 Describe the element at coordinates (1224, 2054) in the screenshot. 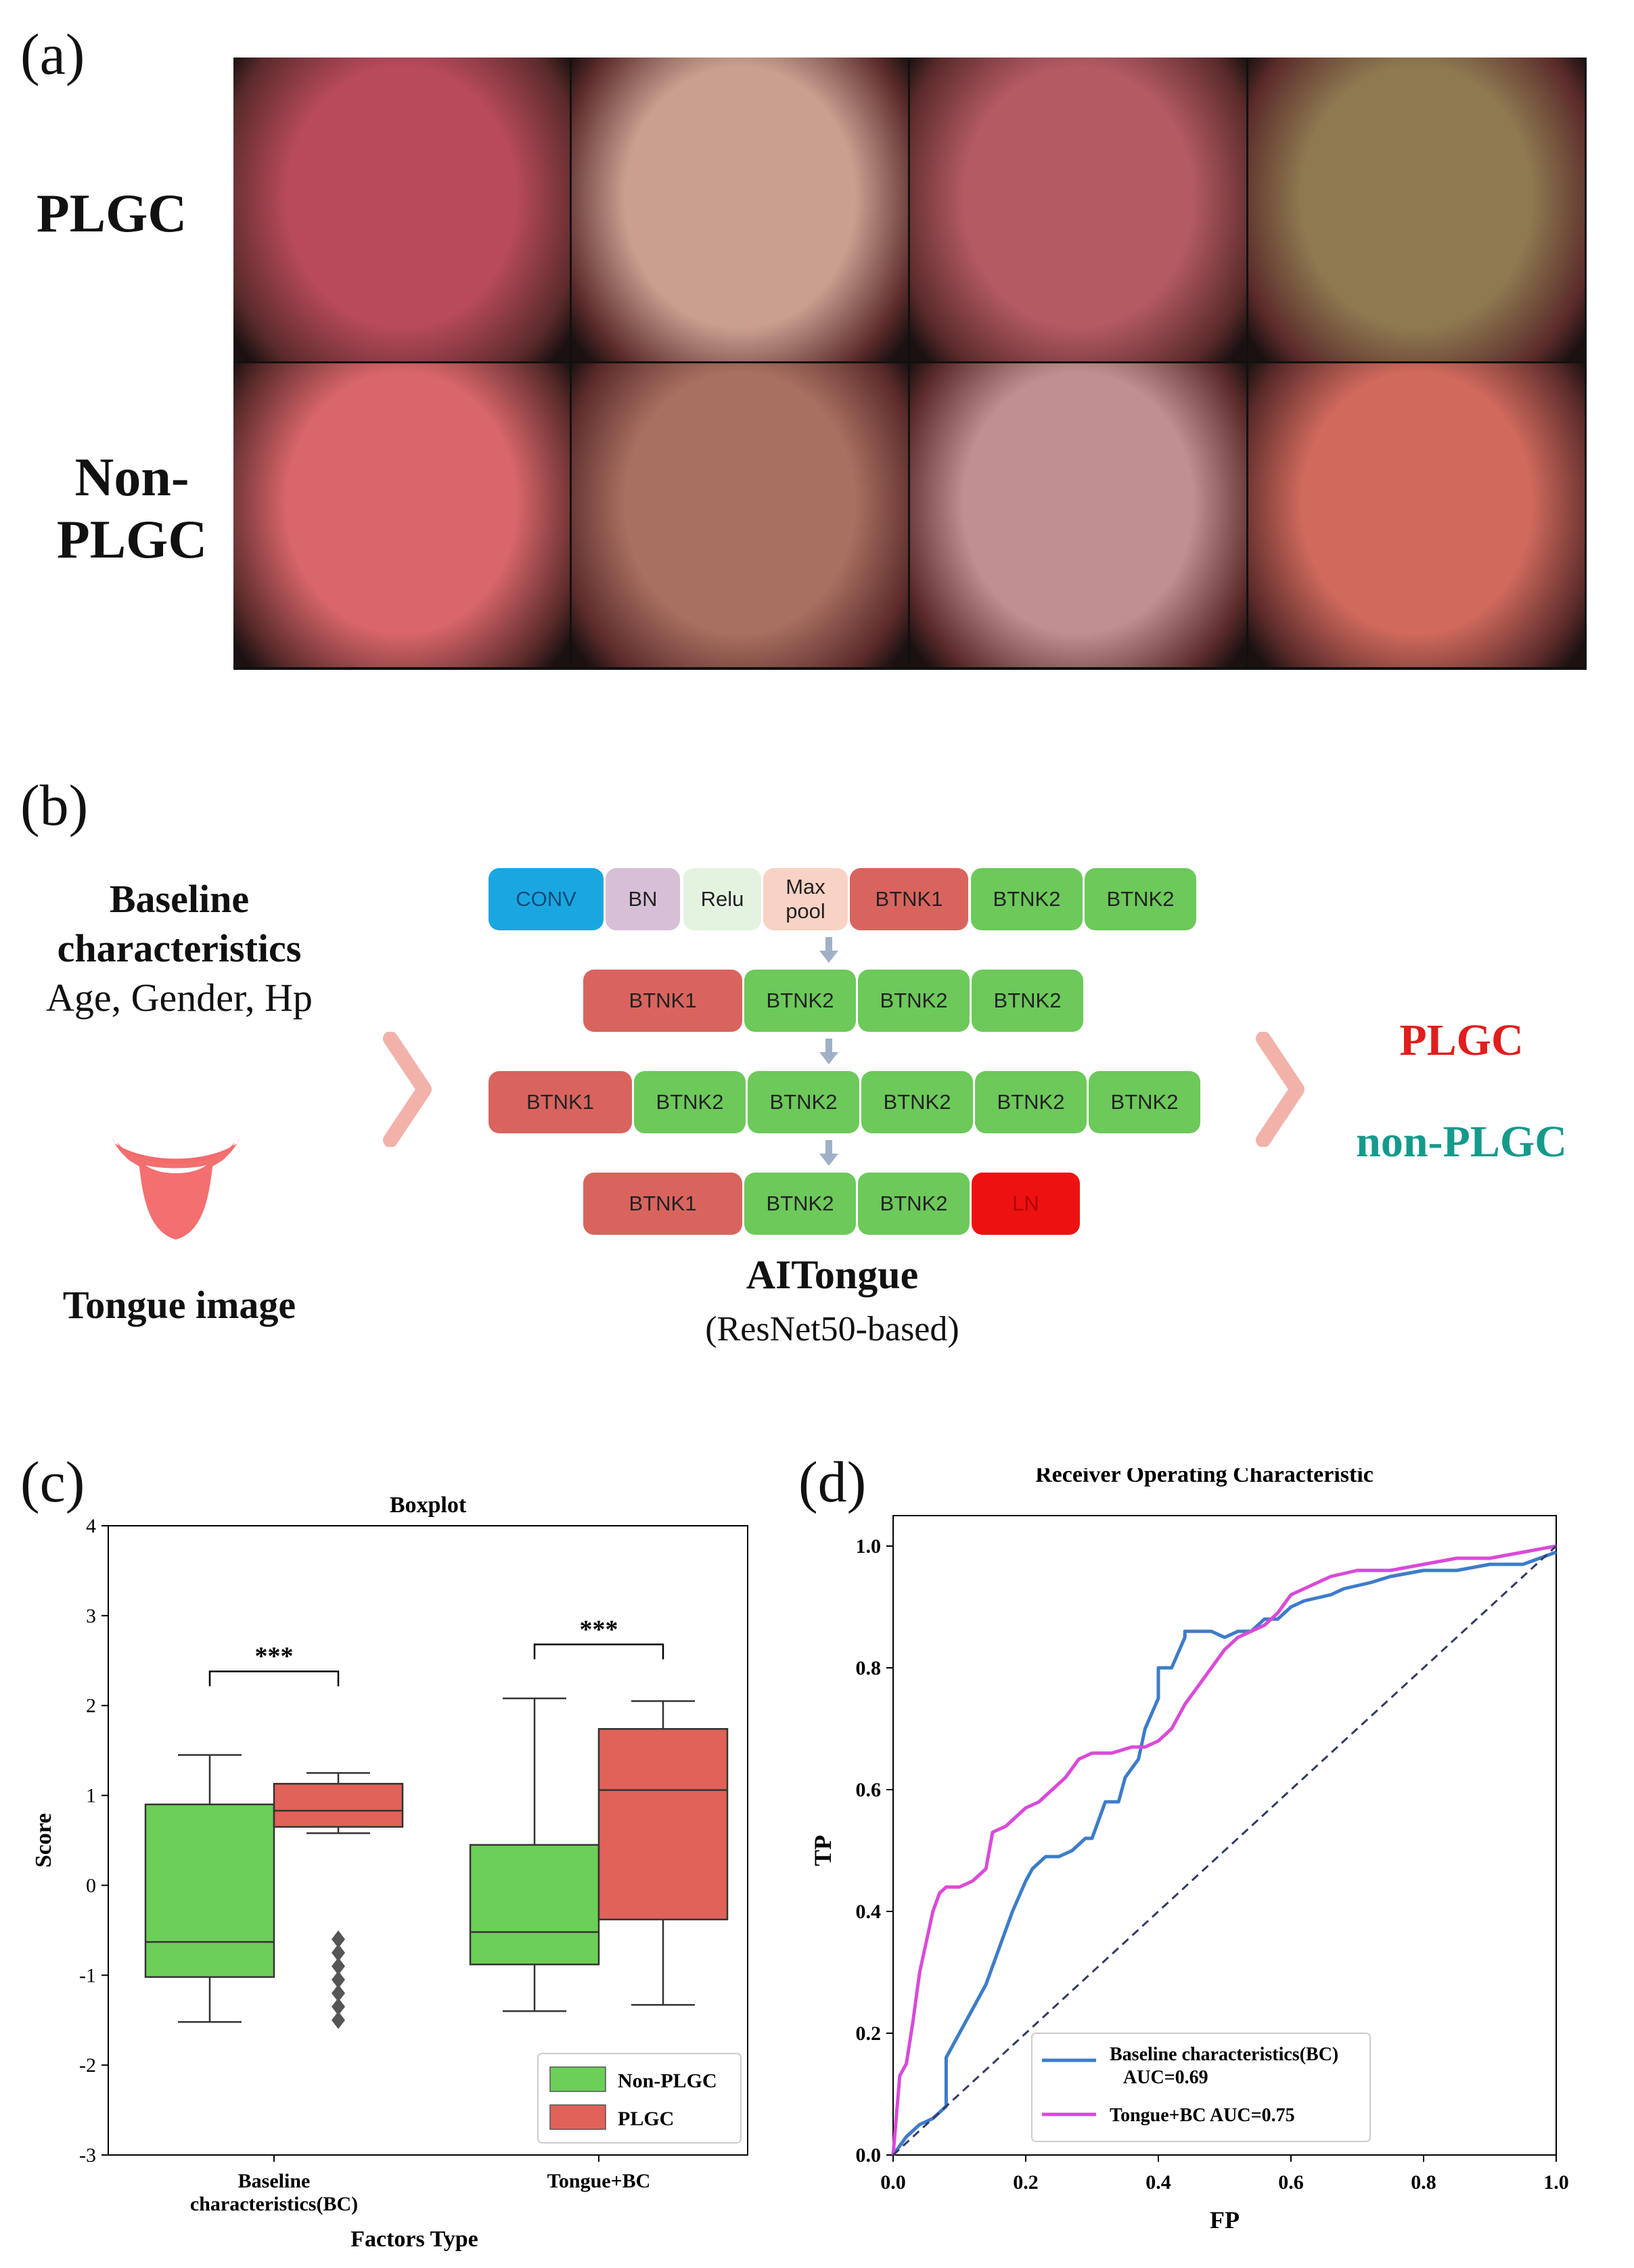

I see `legend-label: Baseline characteristics(BC)` at that location.